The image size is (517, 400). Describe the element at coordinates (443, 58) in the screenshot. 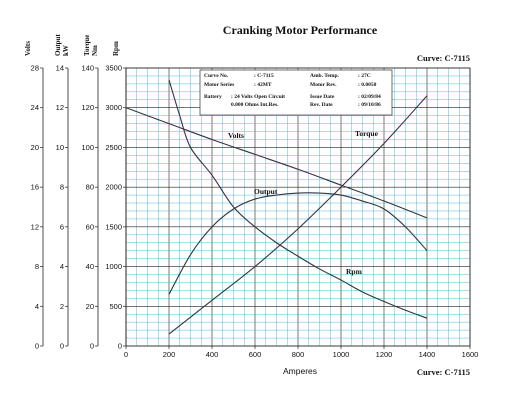

I see `curve-label-top: Curve: C-7115` at that location.